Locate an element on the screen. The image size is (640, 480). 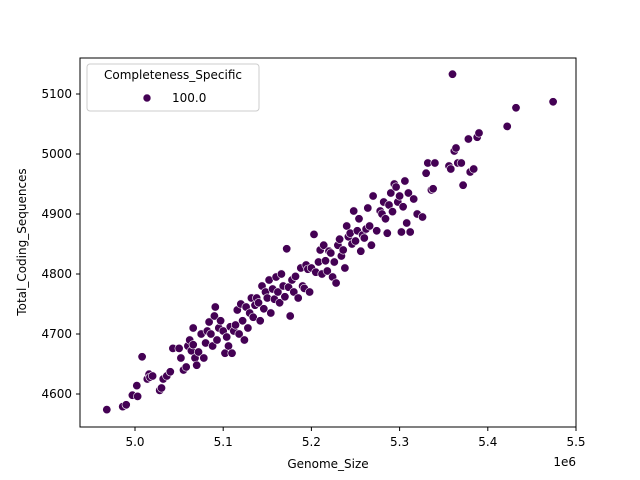
x-axis-offset-label: 1e6 is located at coordinates (564, 462).